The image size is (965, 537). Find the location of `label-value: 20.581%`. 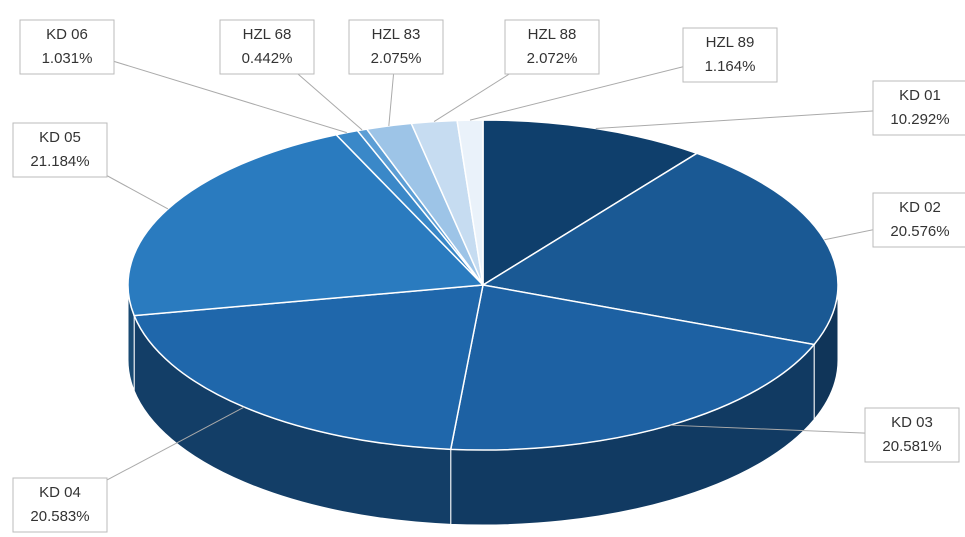

label-value: 20.581% is located at coordinates (911, 446).